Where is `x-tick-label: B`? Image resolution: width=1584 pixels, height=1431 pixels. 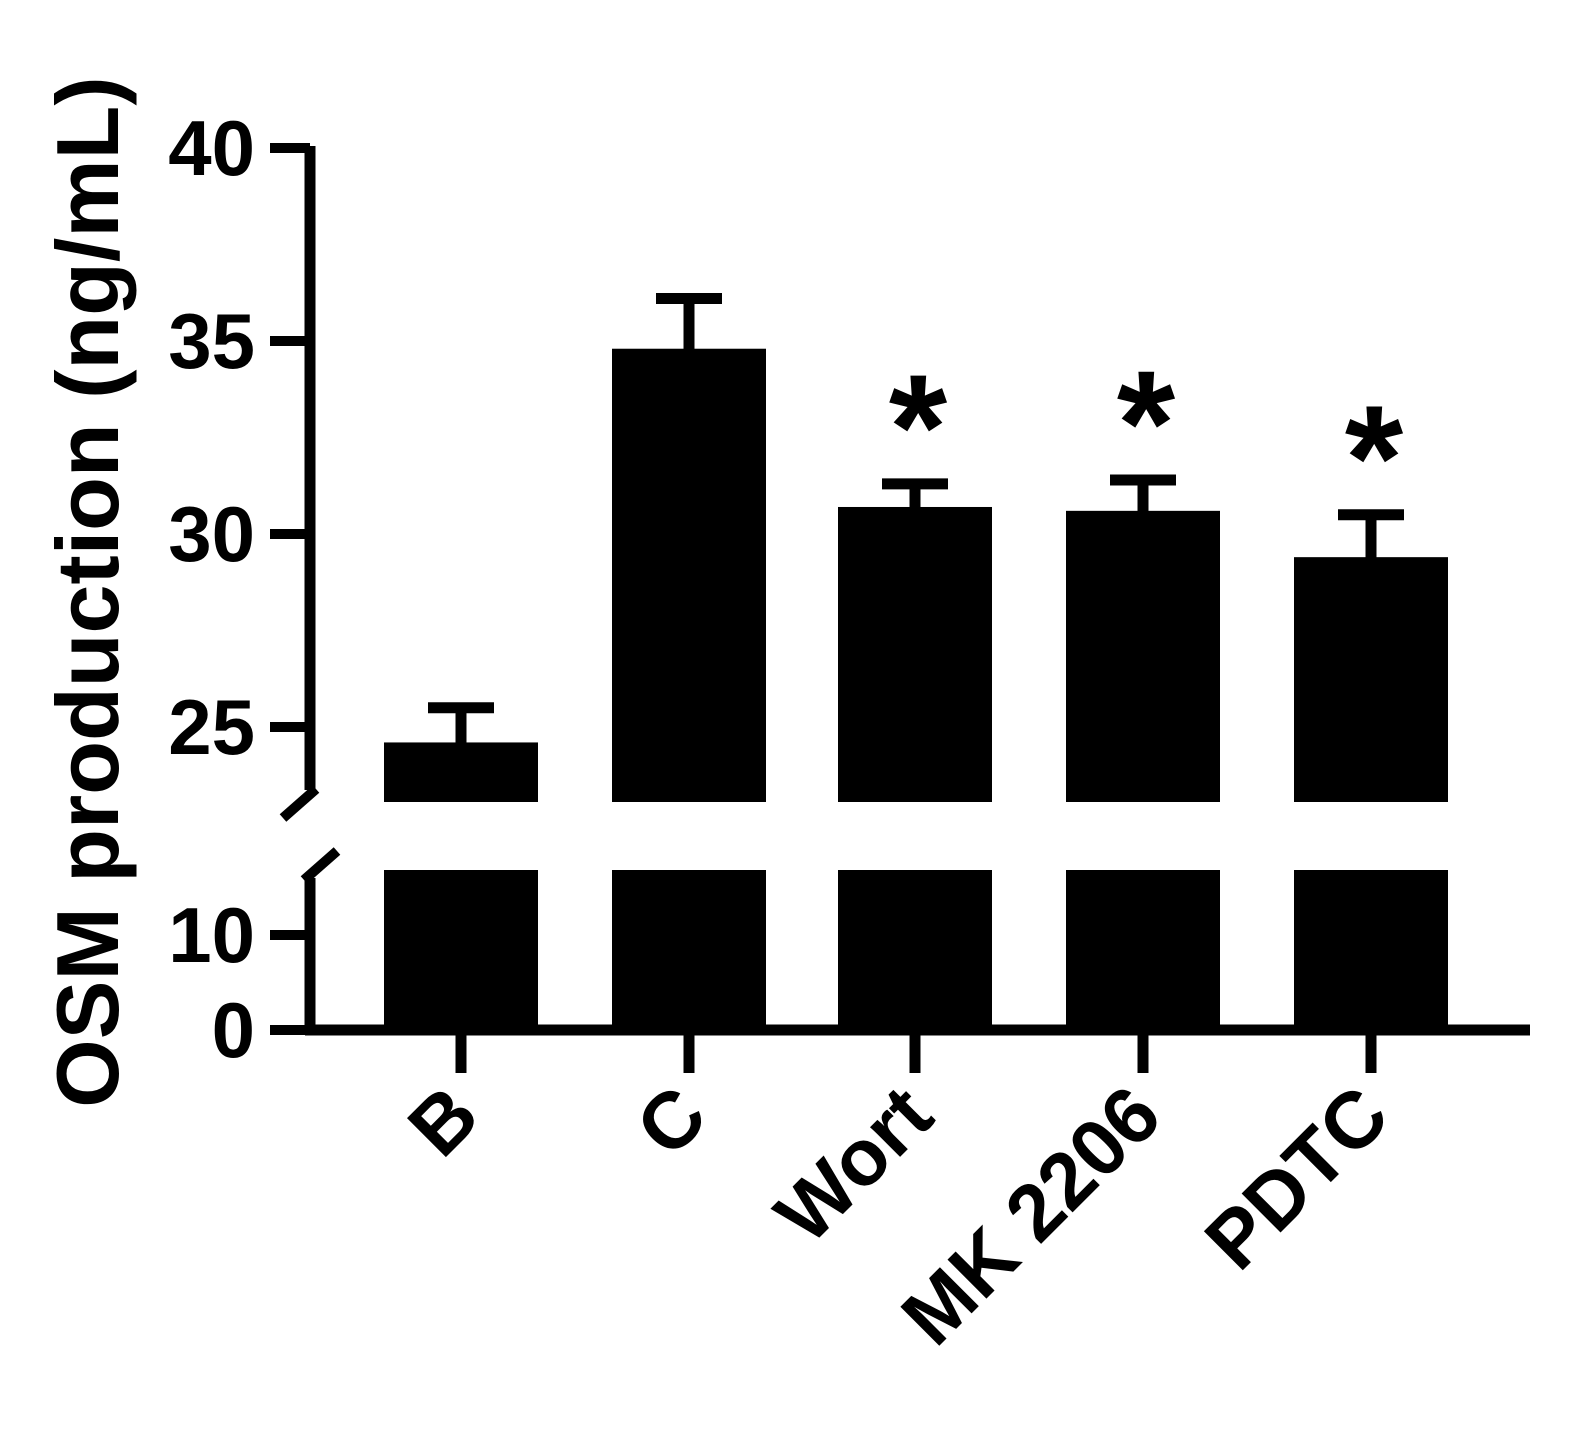
x-tick-label: B is located at coordinates (443, 1121).